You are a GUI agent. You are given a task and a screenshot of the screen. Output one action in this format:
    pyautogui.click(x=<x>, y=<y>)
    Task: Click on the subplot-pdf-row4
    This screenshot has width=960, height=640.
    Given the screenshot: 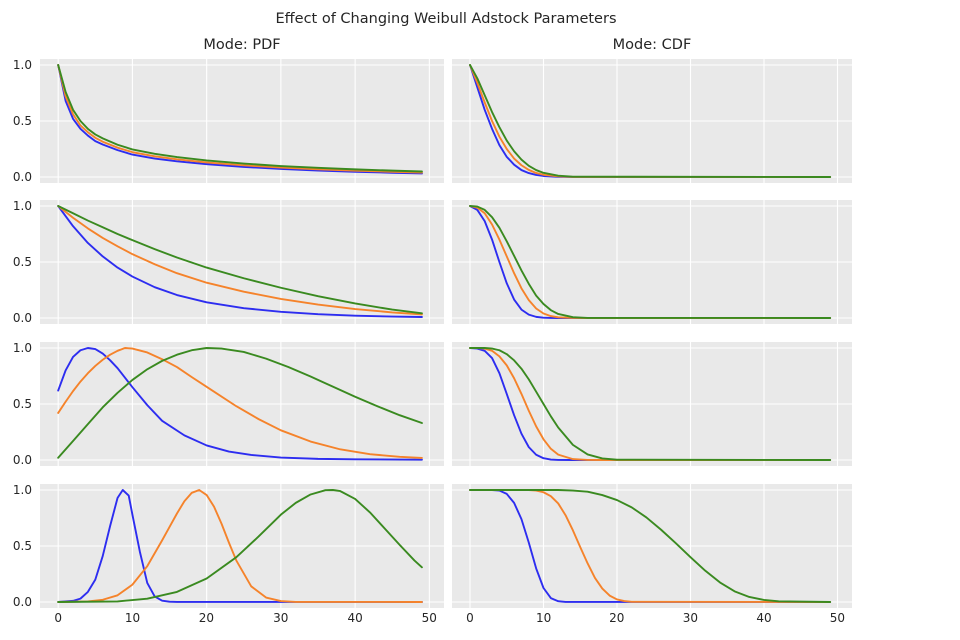 What is the action you would take?
    pyautogui.click(x=242, y=546)
    